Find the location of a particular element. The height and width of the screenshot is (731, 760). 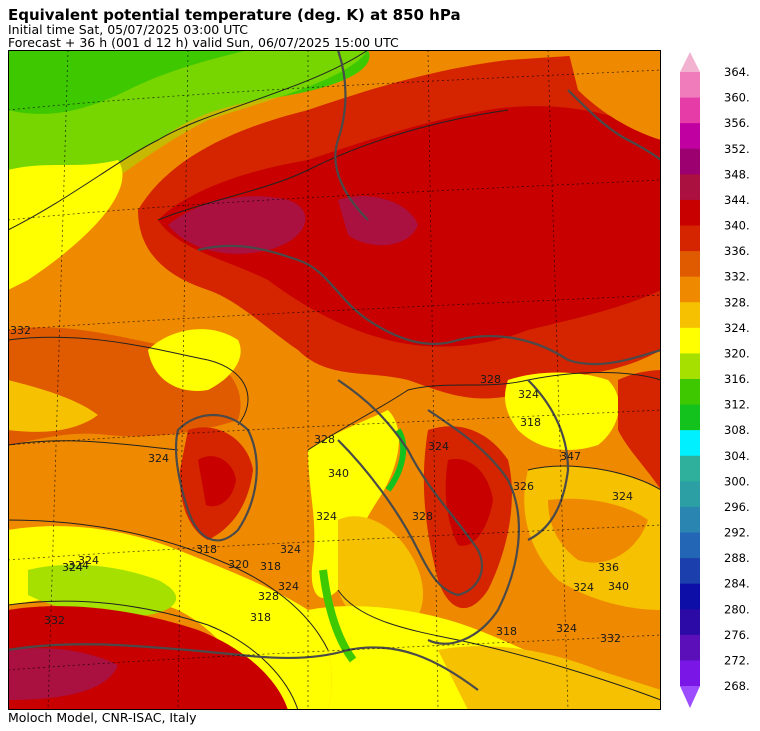

legend-label: 316. is located at coordinates (737, 379).